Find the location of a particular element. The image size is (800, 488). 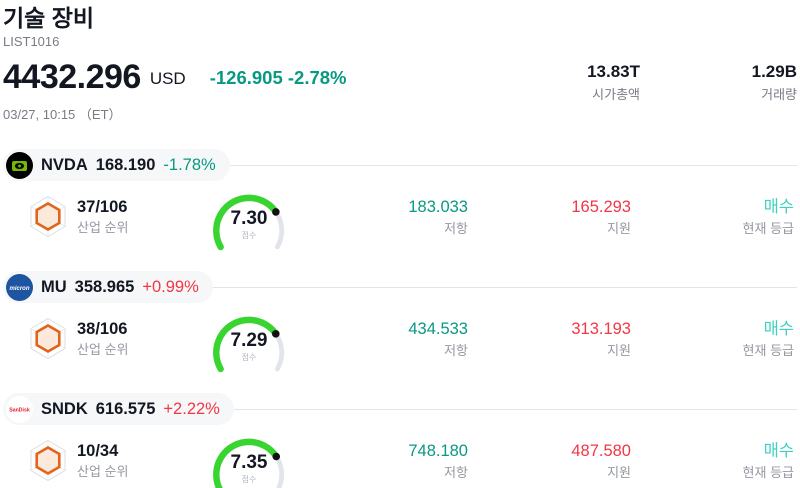

resistance-value: 434.533 is located at coordinates (438, 329).